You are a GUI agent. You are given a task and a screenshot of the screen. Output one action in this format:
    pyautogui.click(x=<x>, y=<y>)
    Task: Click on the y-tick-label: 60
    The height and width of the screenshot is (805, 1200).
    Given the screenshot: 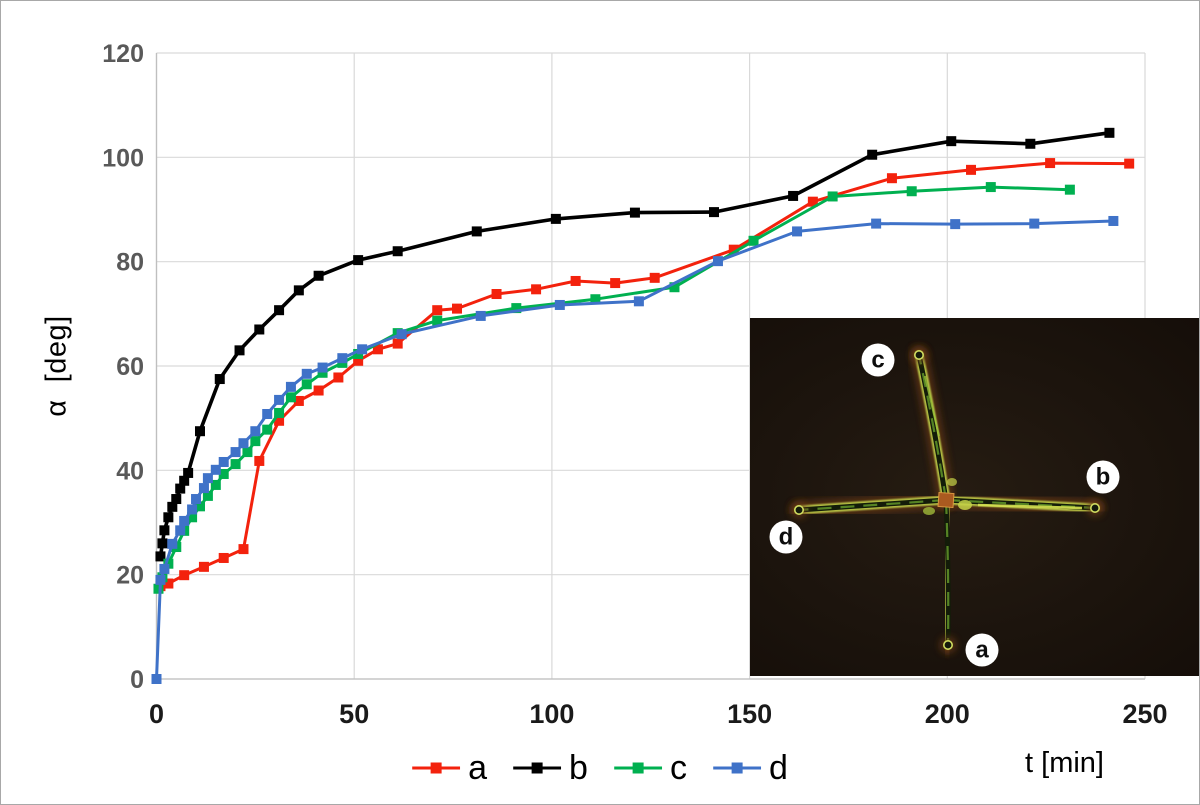 What is the action you would take?
    pyautogui.click(x=130, y=367)
    